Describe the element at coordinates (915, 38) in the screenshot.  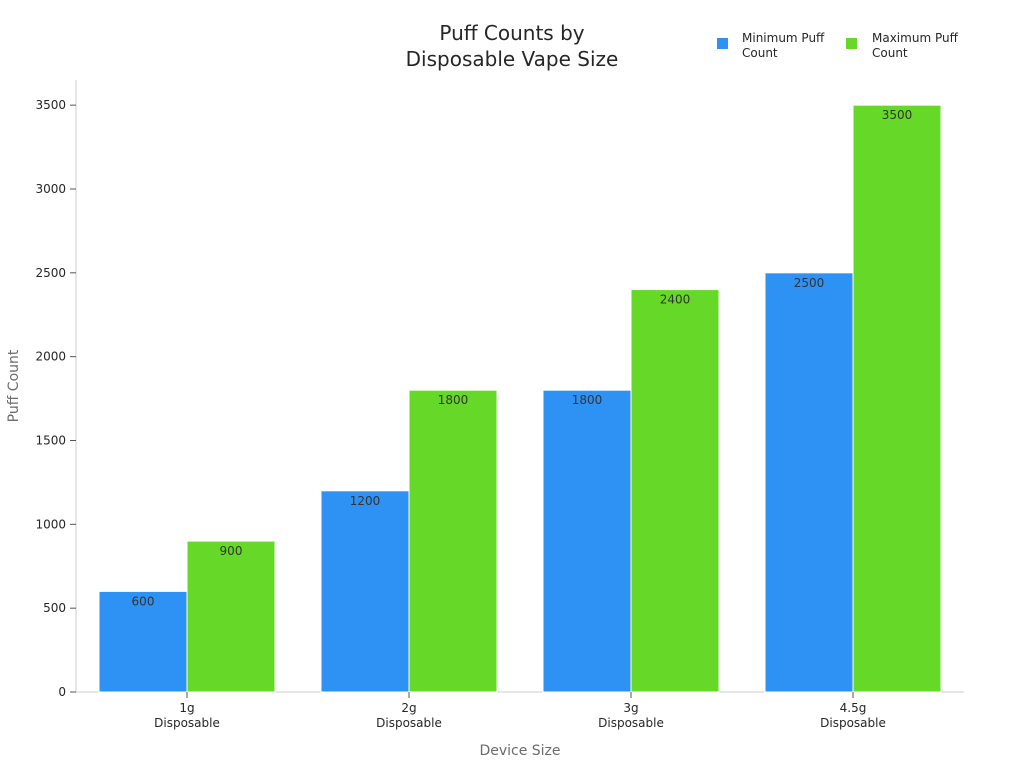
I see `legend-label-maximum-line-1: Maximum Puff` at that location.